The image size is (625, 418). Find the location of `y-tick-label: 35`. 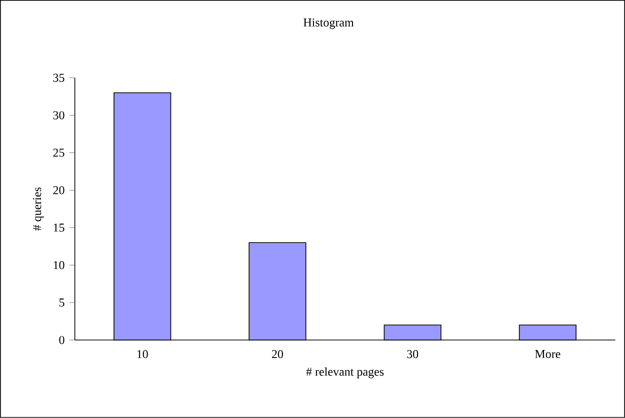

y-tick-label: 35 is located at coordinates (58, 78).